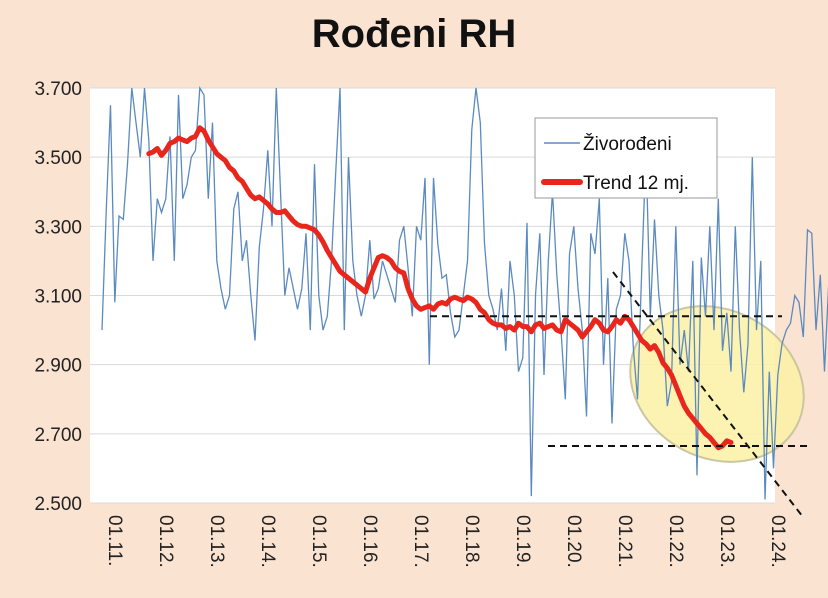  I want to click on chart-title: Rođeni RH, so click(414, 34).